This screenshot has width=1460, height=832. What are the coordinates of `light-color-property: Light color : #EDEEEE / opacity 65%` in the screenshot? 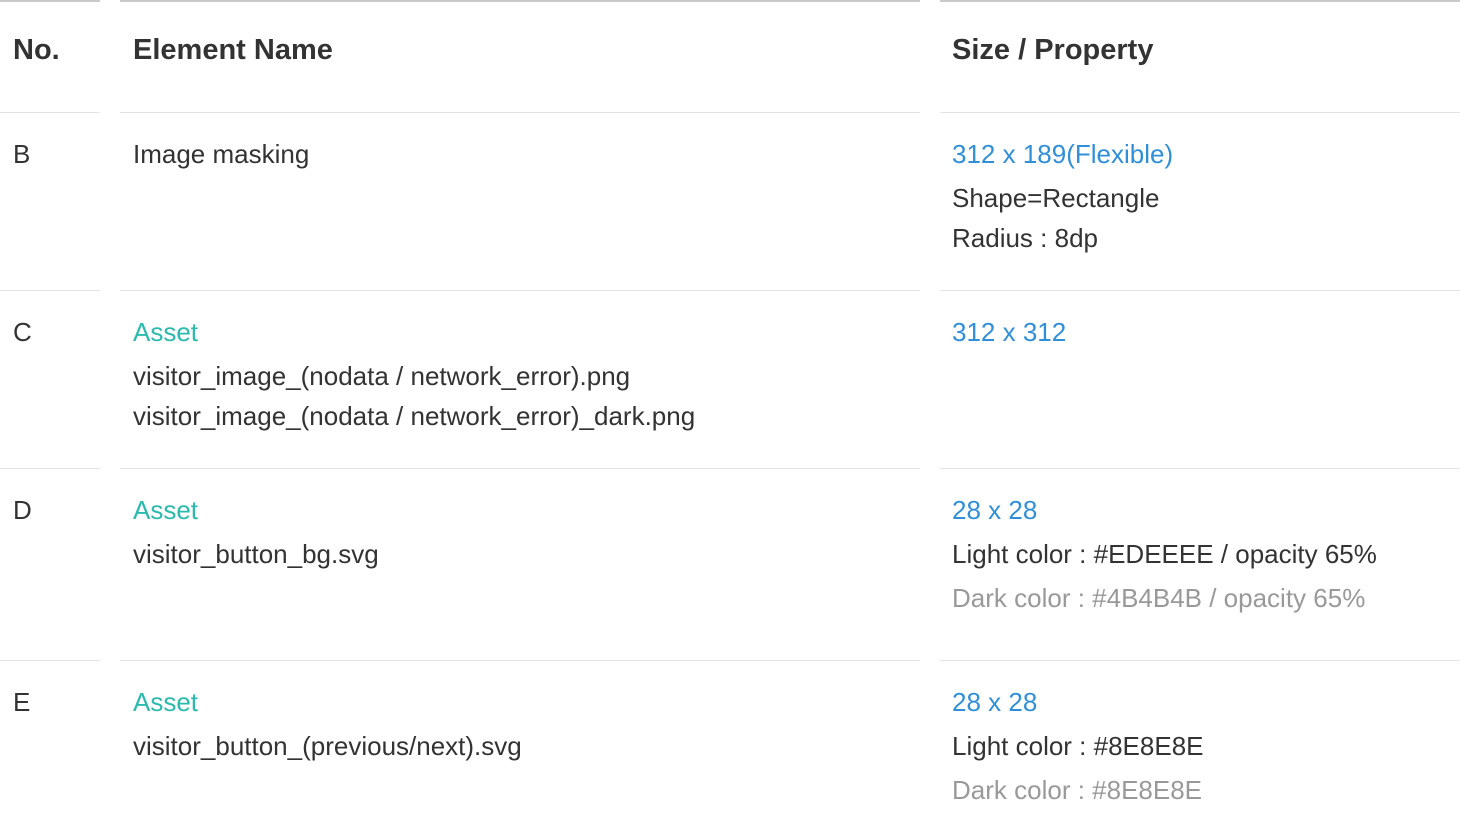 It's located at (1164, 554).